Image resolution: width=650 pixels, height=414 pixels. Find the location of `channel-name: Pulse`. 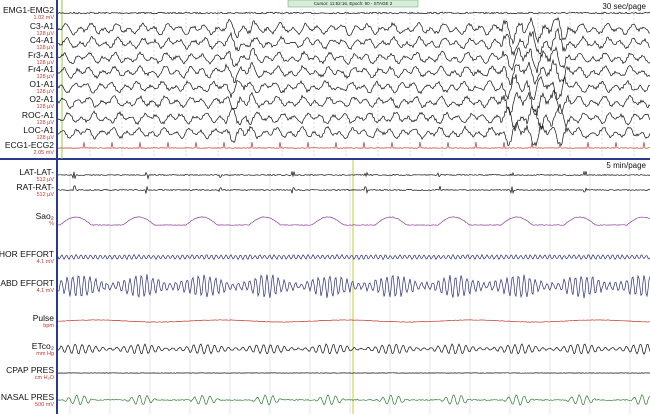

channel-name: Pulse is located at coordinates (44, 318).